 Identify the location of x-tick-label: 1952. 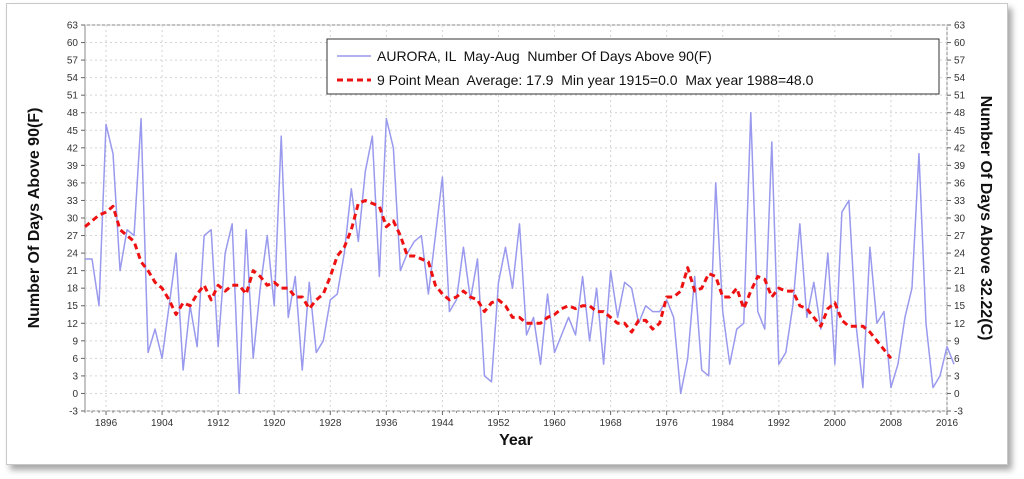
(498, 423).